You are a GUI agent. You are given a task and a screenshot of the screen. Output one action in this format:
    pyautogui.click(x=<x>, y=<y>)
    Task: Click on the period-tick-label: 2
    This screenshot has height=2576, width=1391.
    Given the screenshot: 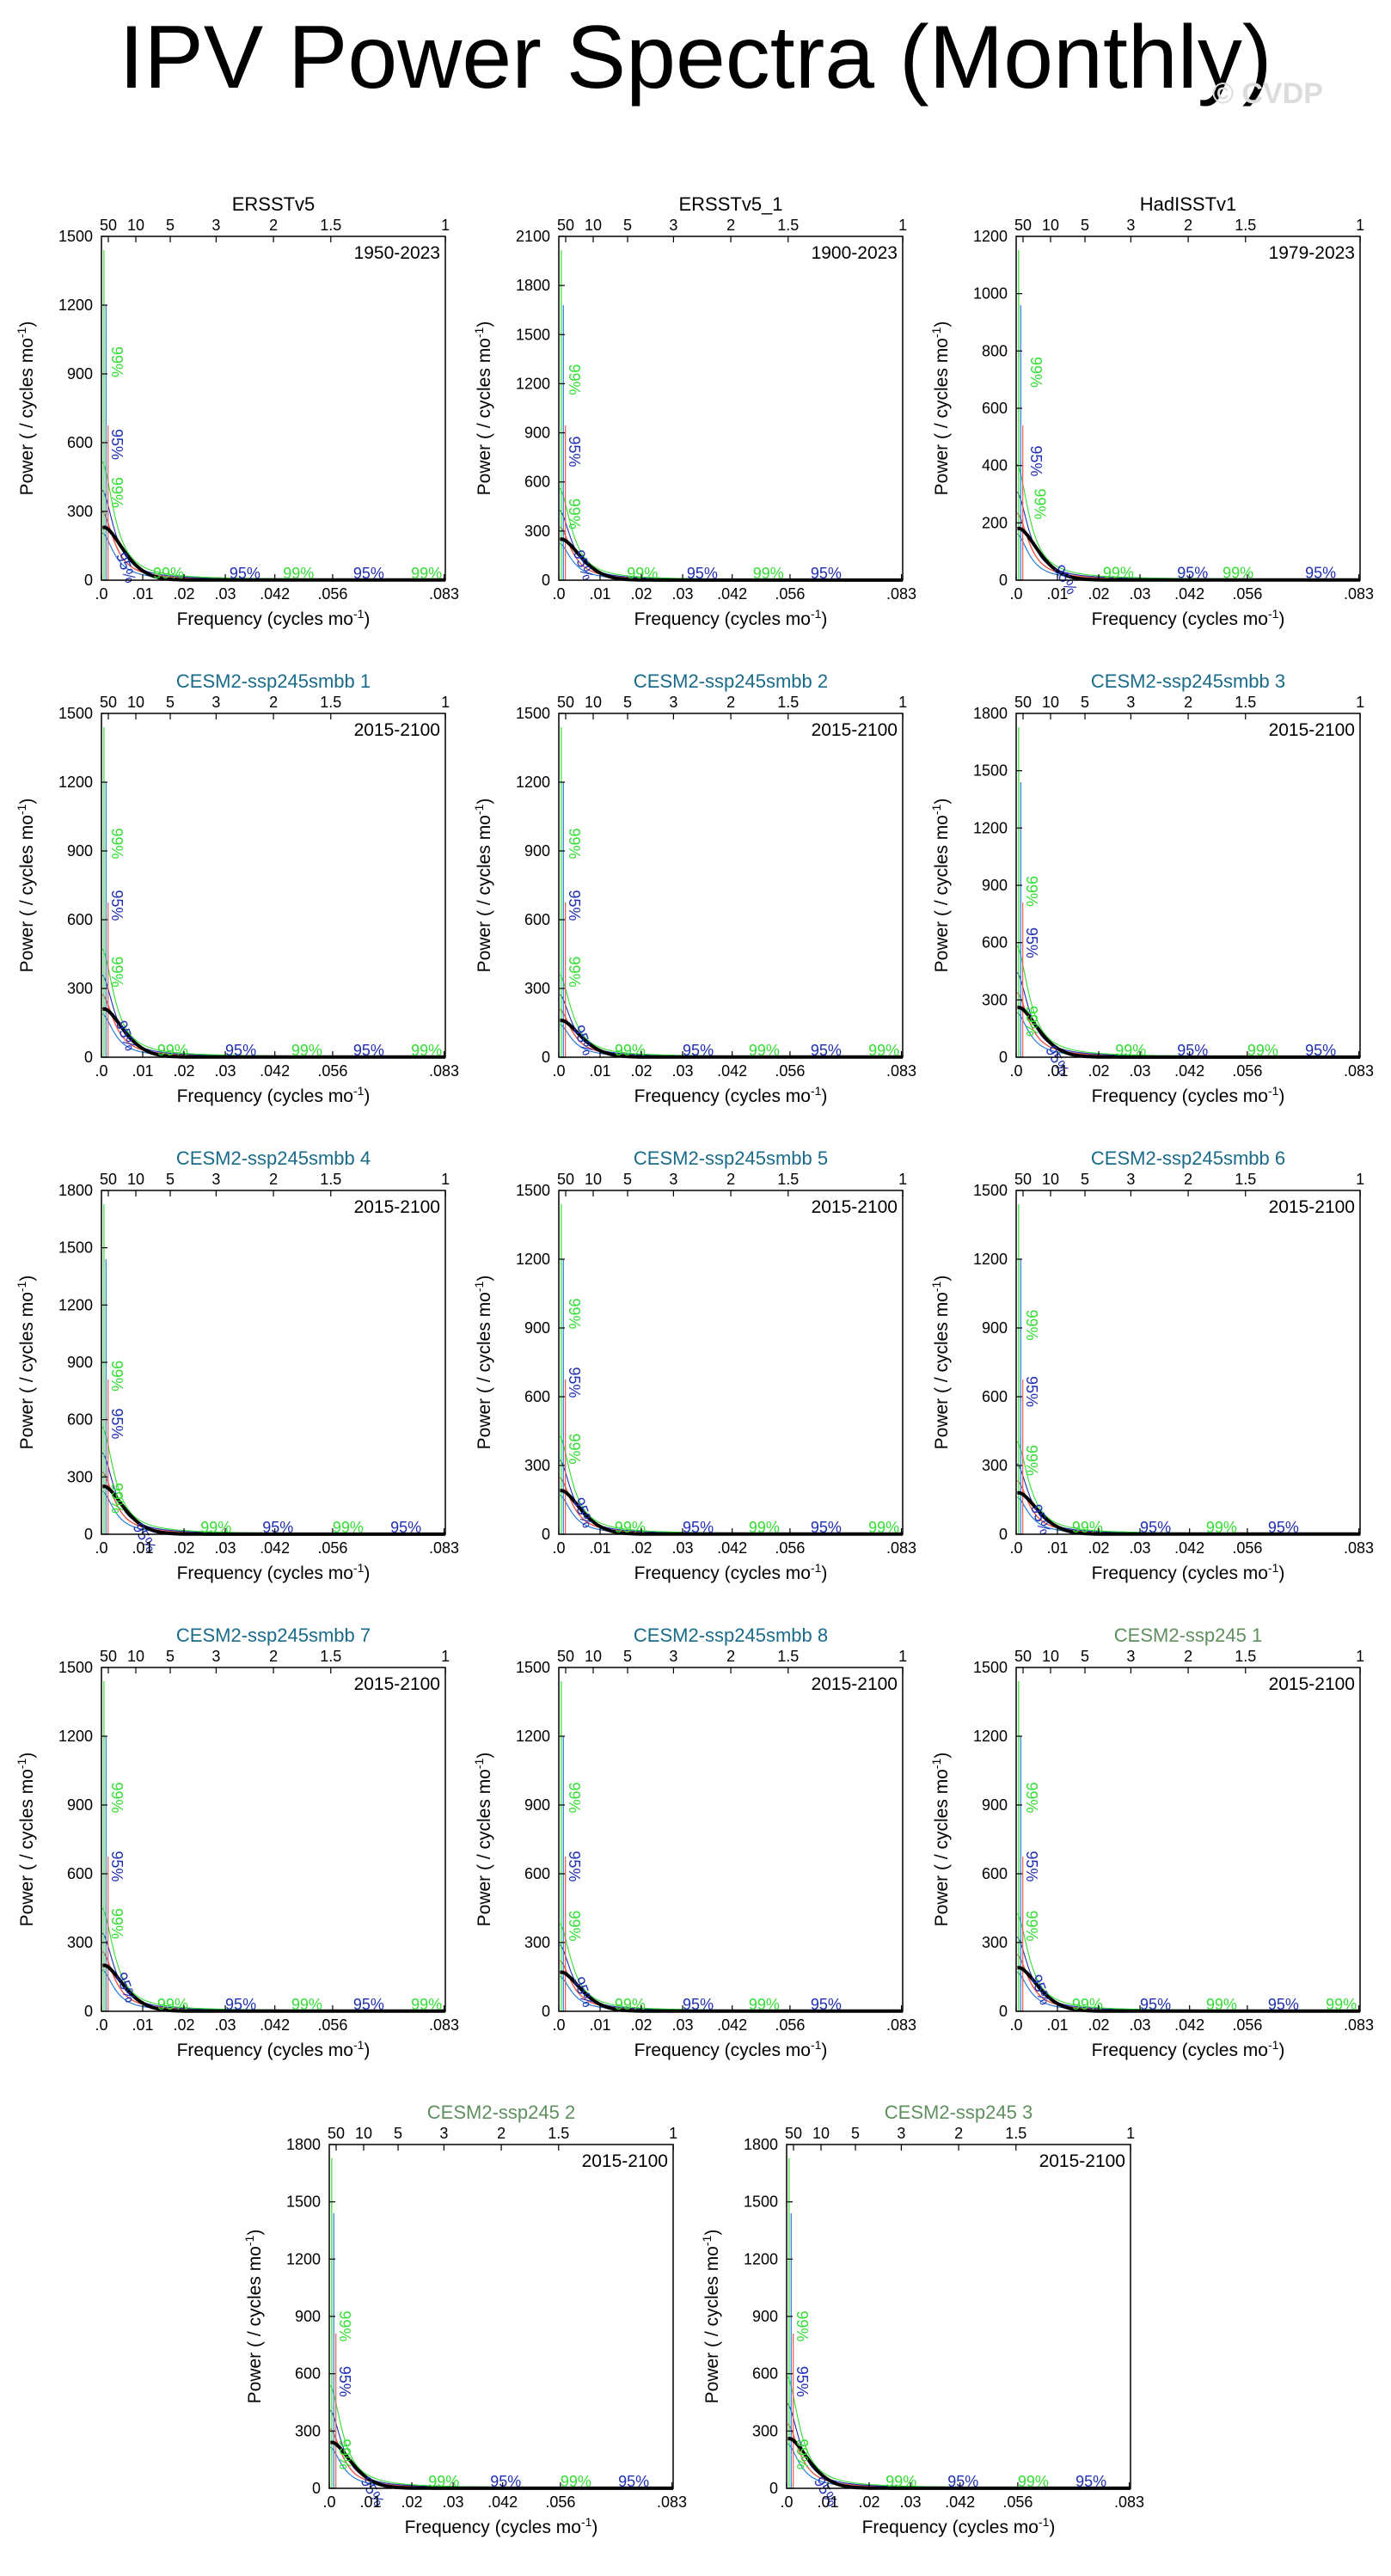 What is the action you would take?
    pyautogui.click(x=273, y=225)
    